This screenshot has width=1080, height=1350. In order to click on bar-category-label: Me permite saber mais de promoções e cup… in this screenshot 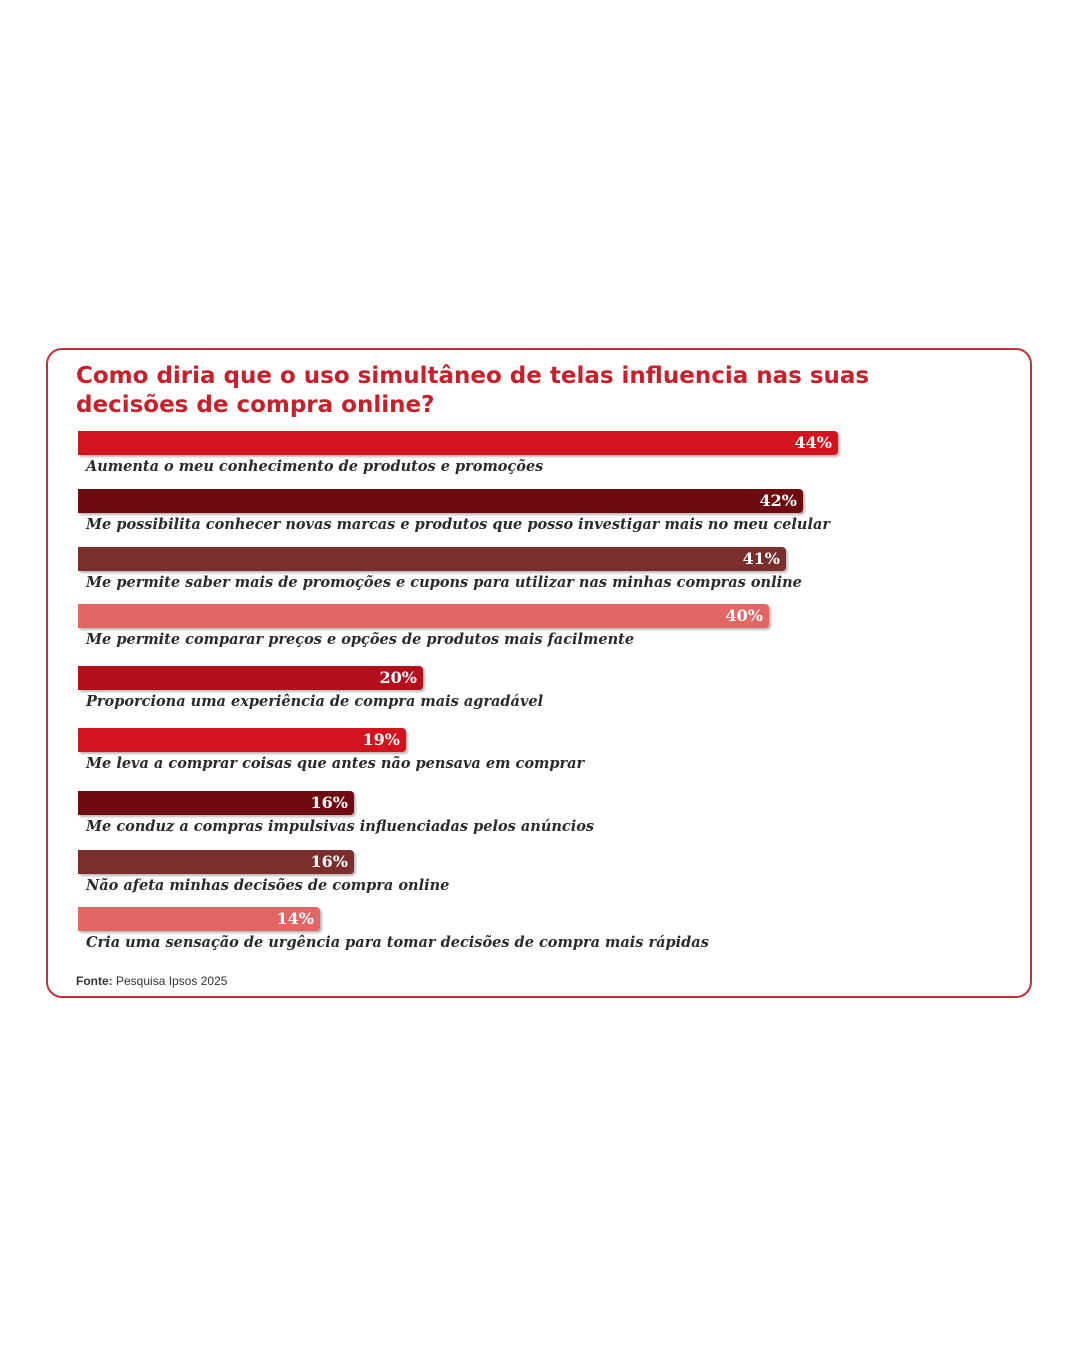, I will do `click(444, 582)`.